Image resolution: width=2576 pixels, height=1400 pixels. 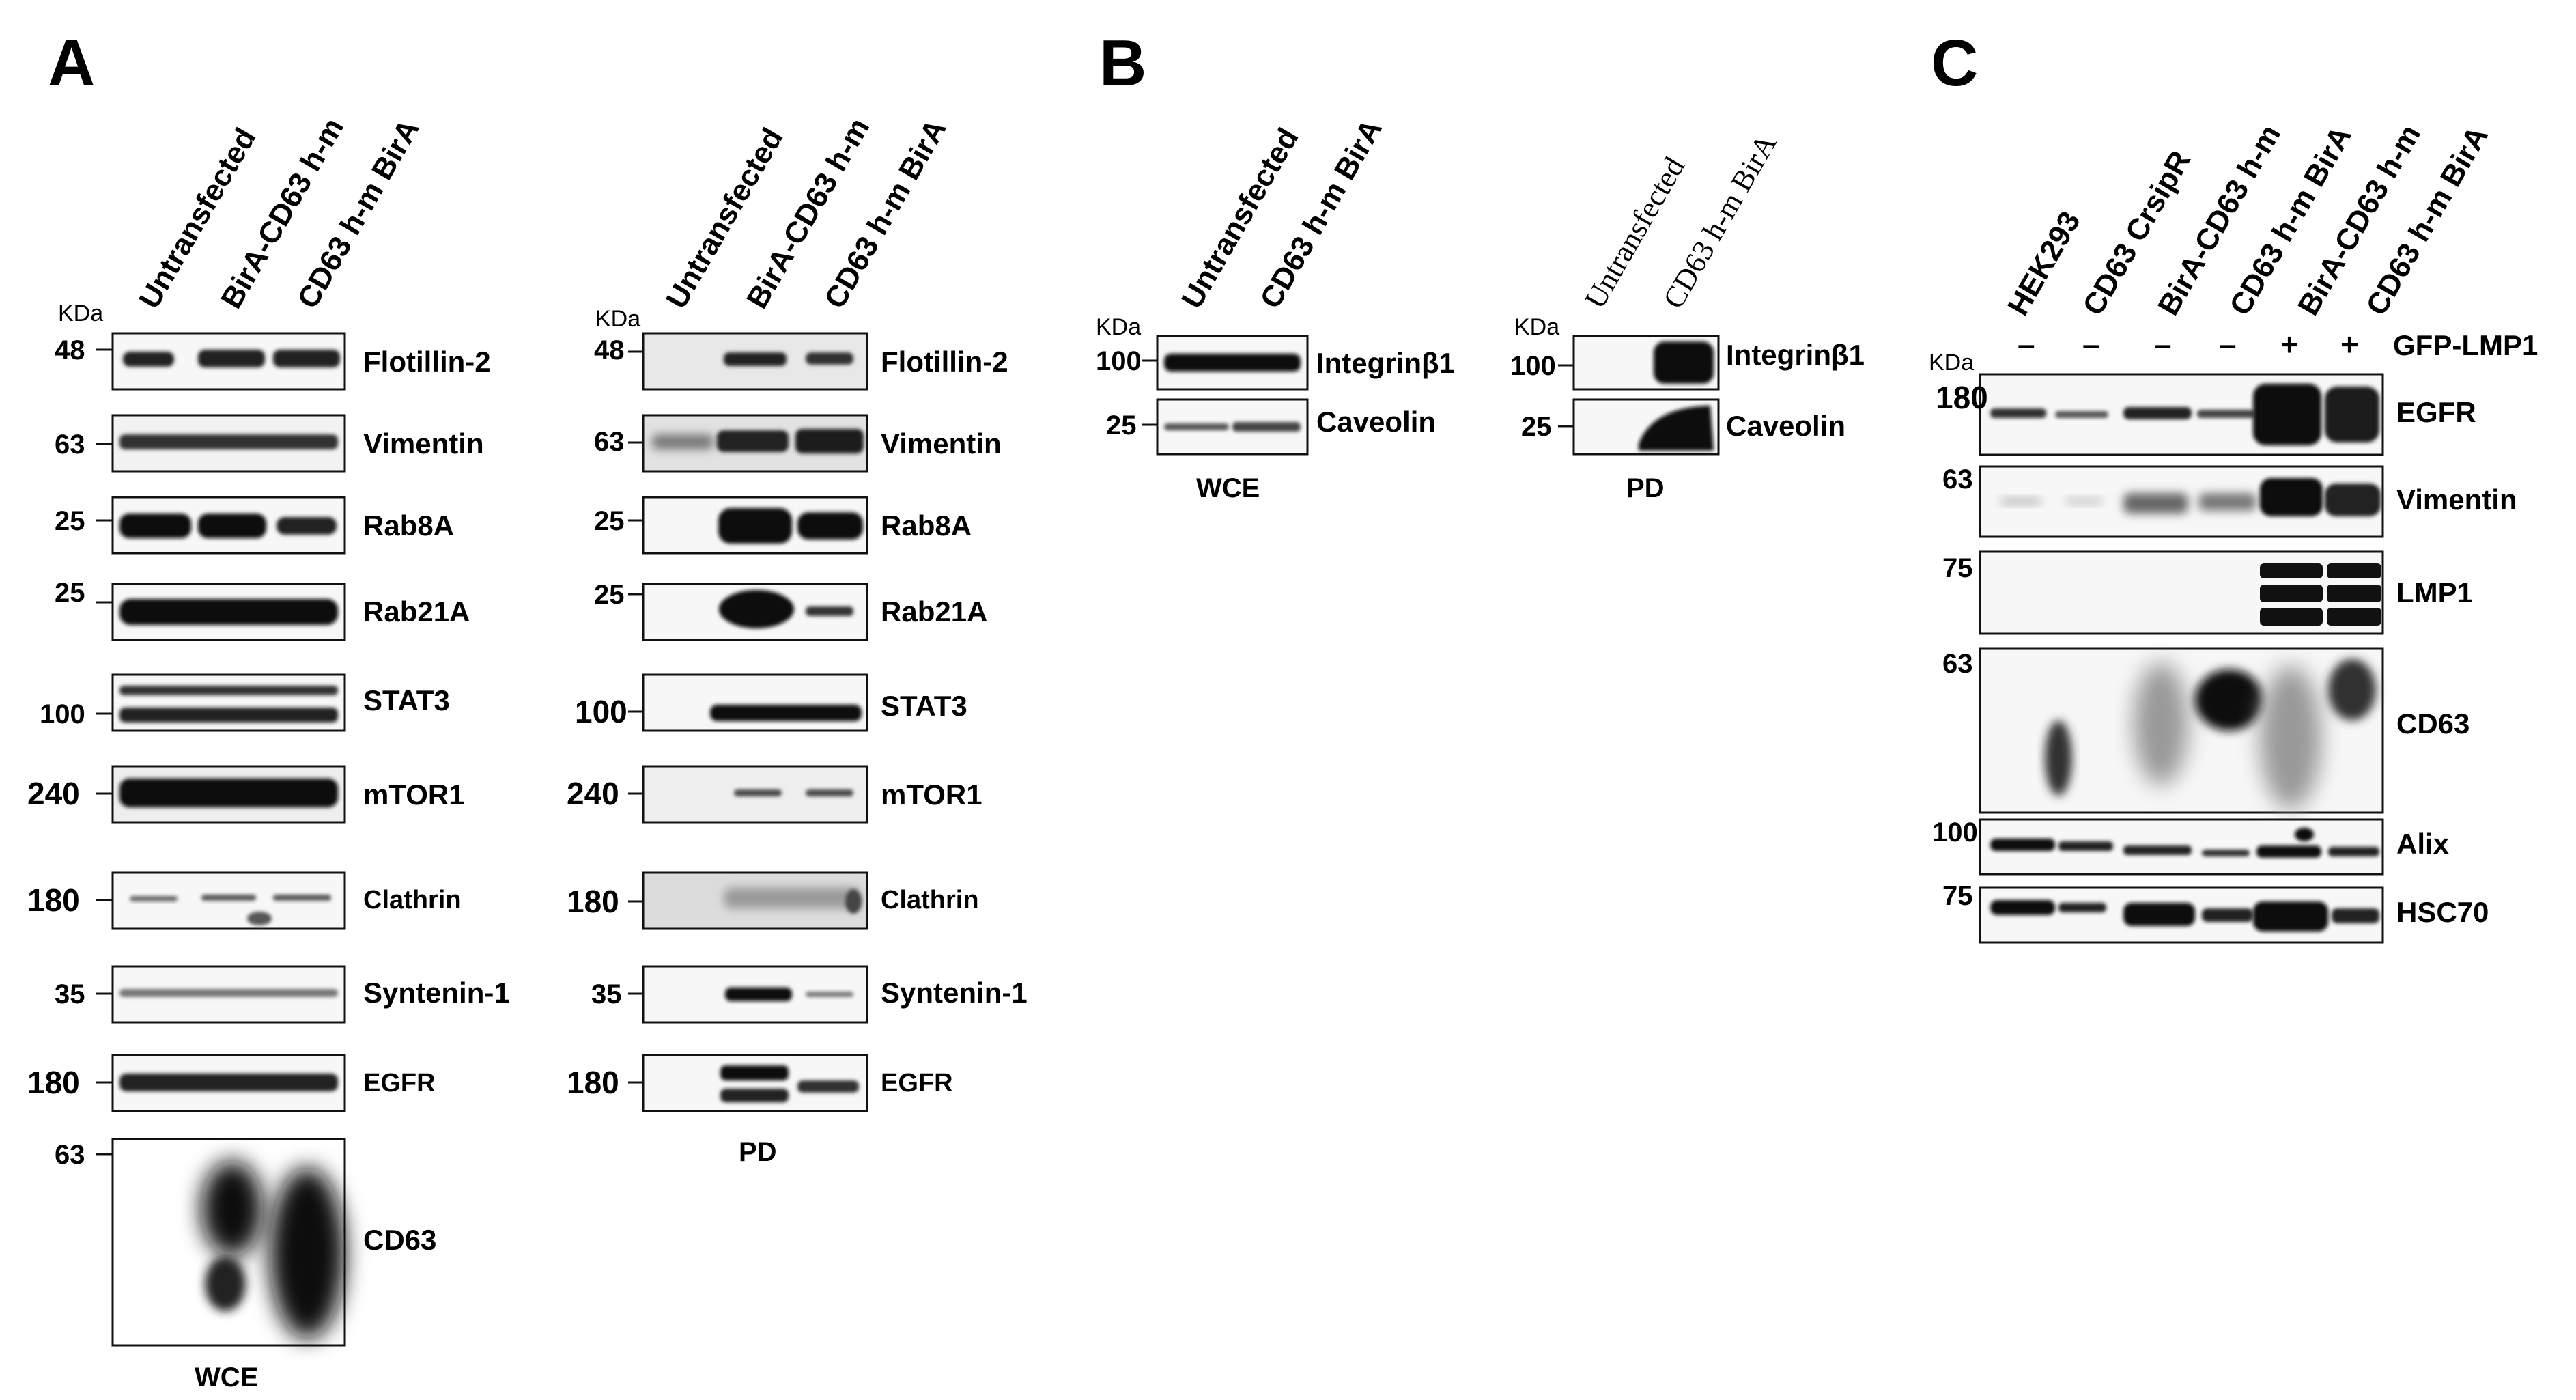 What do you see at coordinates (2091, 344) in the screenshot?
I see `c-gfp-sign-2: –` at bounding box center [2091, 344].